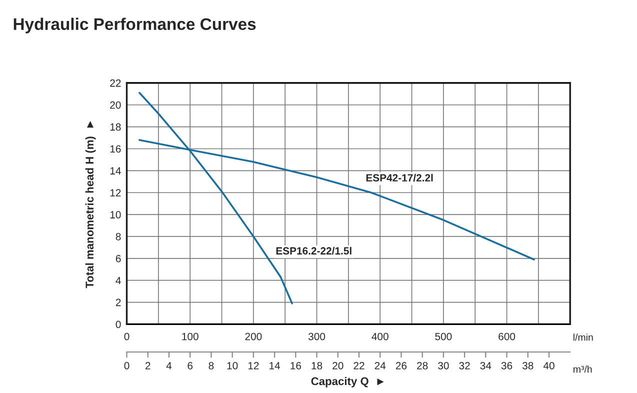 This screenshot has width=637, height=393. Describe the element at coordinates (253, 336) in the screenshot. I see `x-tick-label: 200` at that location.